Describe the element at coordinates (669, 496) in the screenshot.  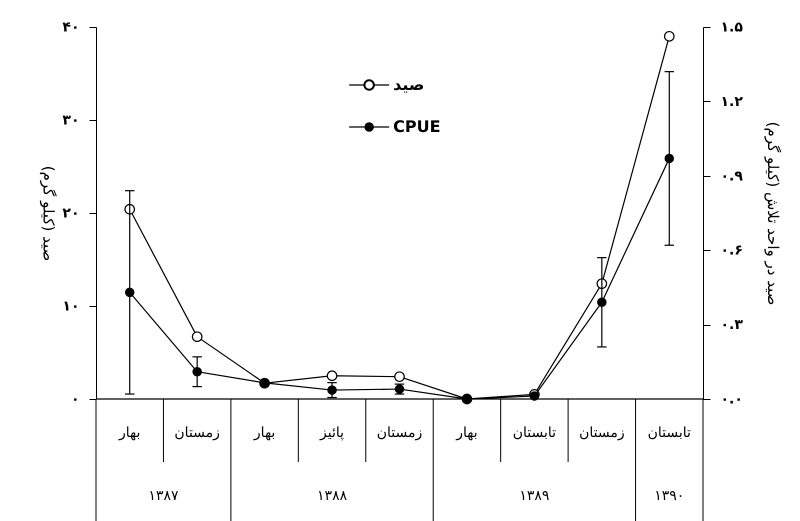
I see `text: ۱۳۹۰` at that location.